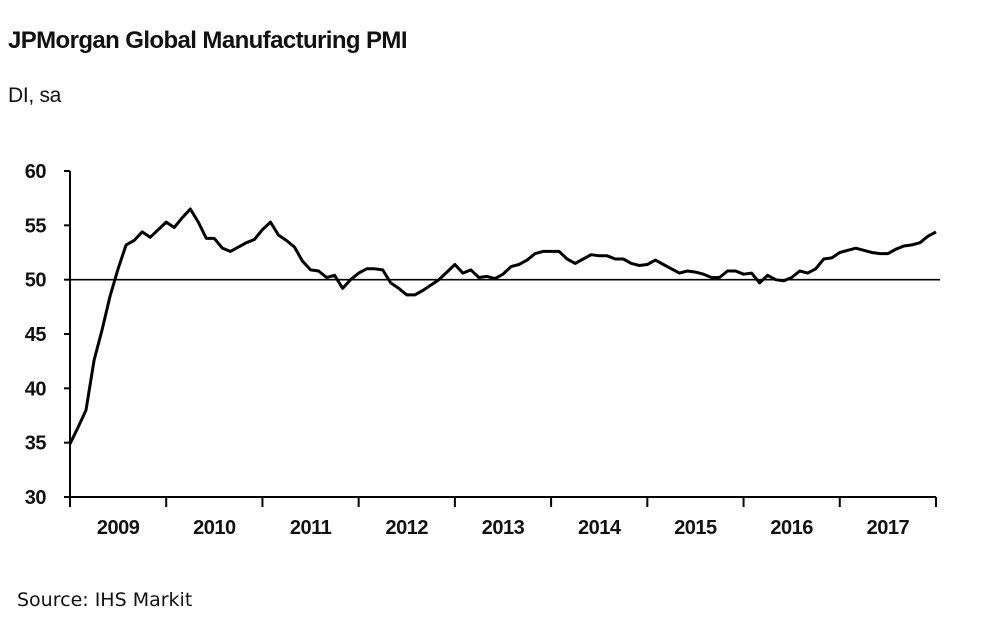 The height and width of the screenshot is (631, 988). Describe the element at coordinates (214, 528) in the screenshot. I see `x-tick-label: 2010` at that location.